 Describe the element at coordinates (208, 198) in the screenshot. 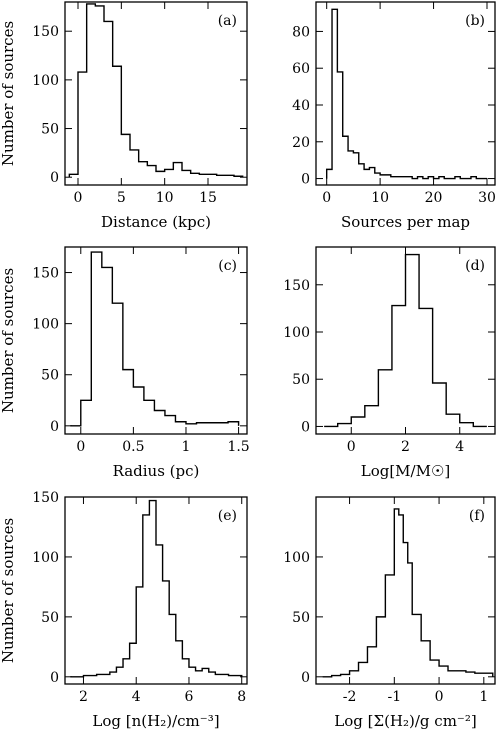

I see `x-tick-label: 15` at that location.